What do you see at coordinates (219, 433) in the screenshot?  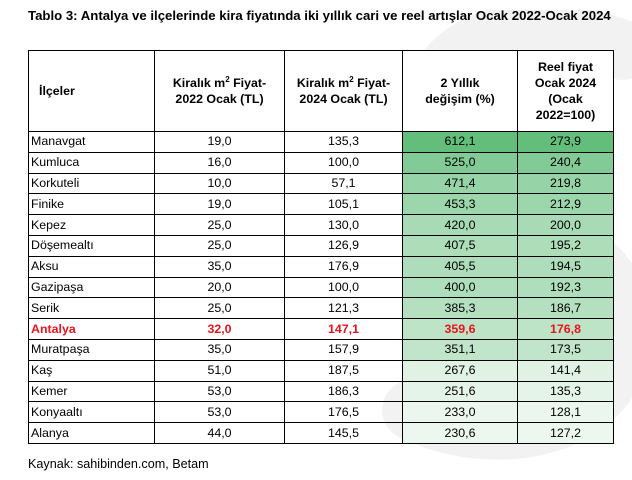 I see `cell-price-2022: 44,0` at bounding box center [219, 433].